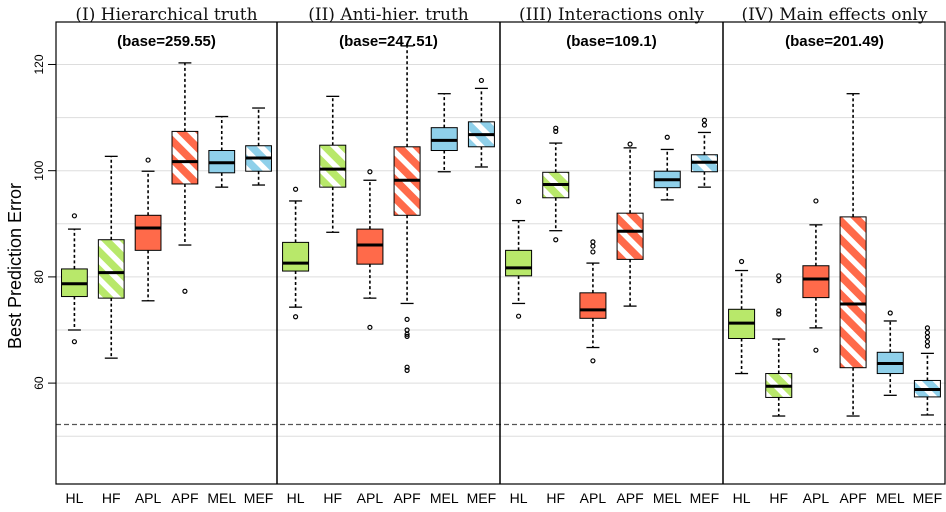 This screenshot has width=946, height=512. What do you see at coordinates (611, 15) in the screenshot?
I see `panel-title: (III) Interactions only` at bounding box center [611, 15].